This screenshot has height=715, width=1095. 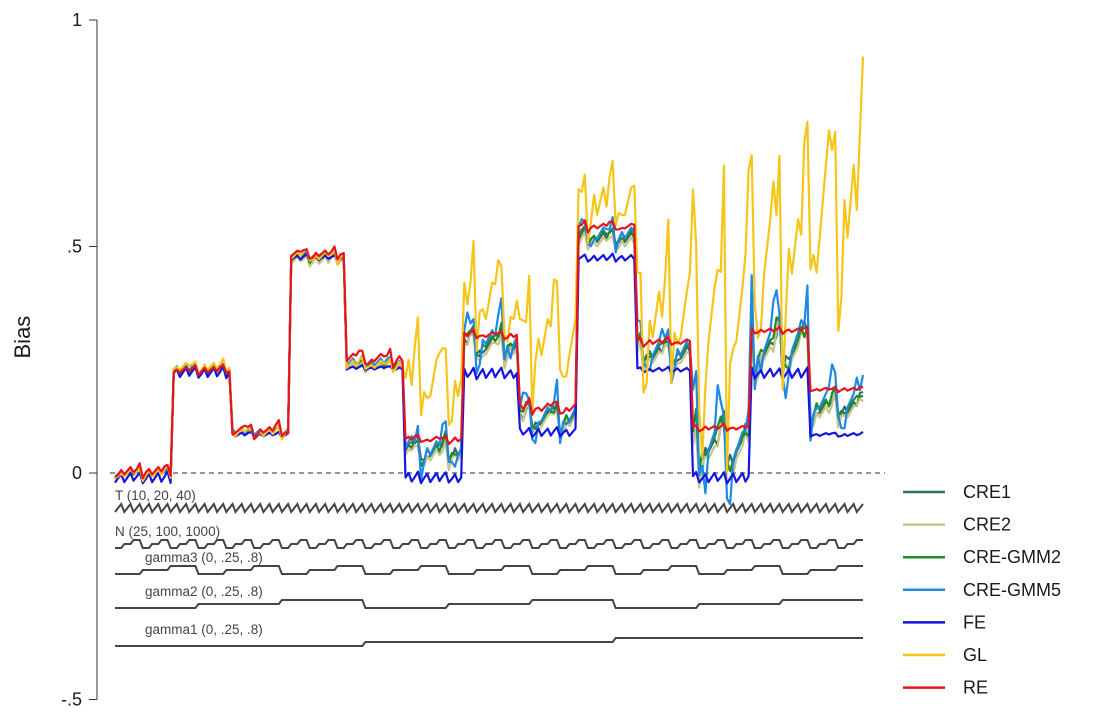 I want to click on indicator-label-gamma3: gamma3 (0, .25, .8), so click(x=204, y=557).